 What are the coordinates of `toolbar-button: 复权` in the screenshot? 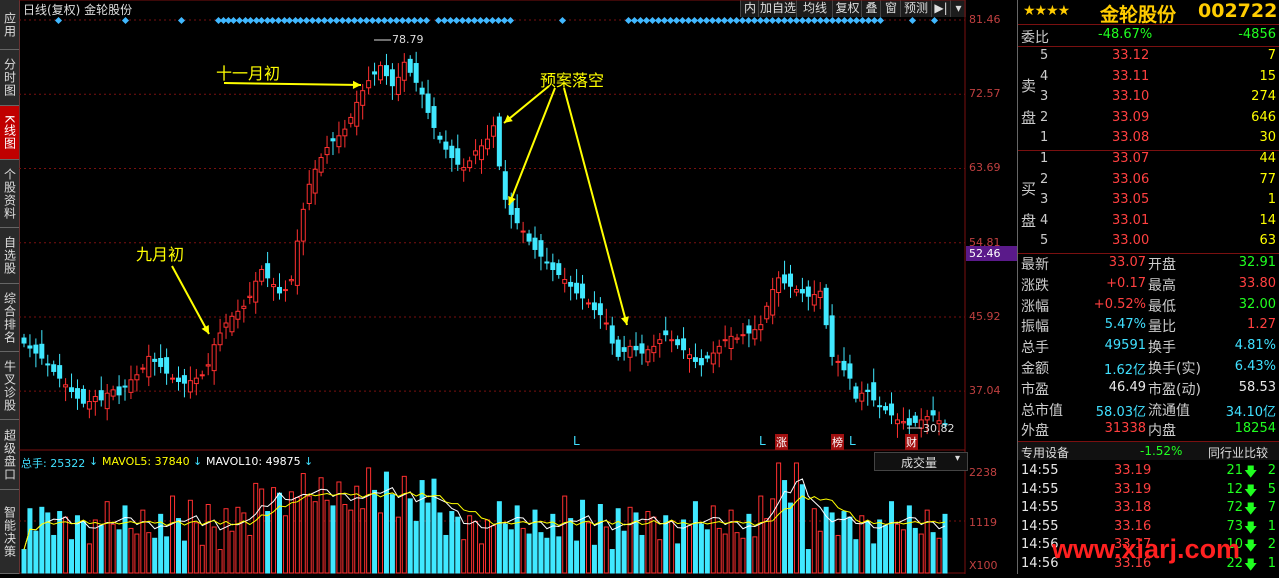 It's located at (847, 8).